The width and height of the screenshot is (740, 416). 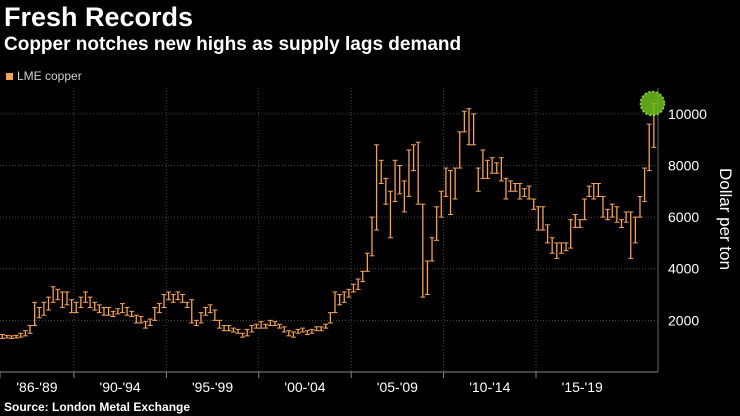 What do you see at coordinates (687, 114) in the screenshot?
I see `y-tick-label: 10000` at bounding box center [687, 114].